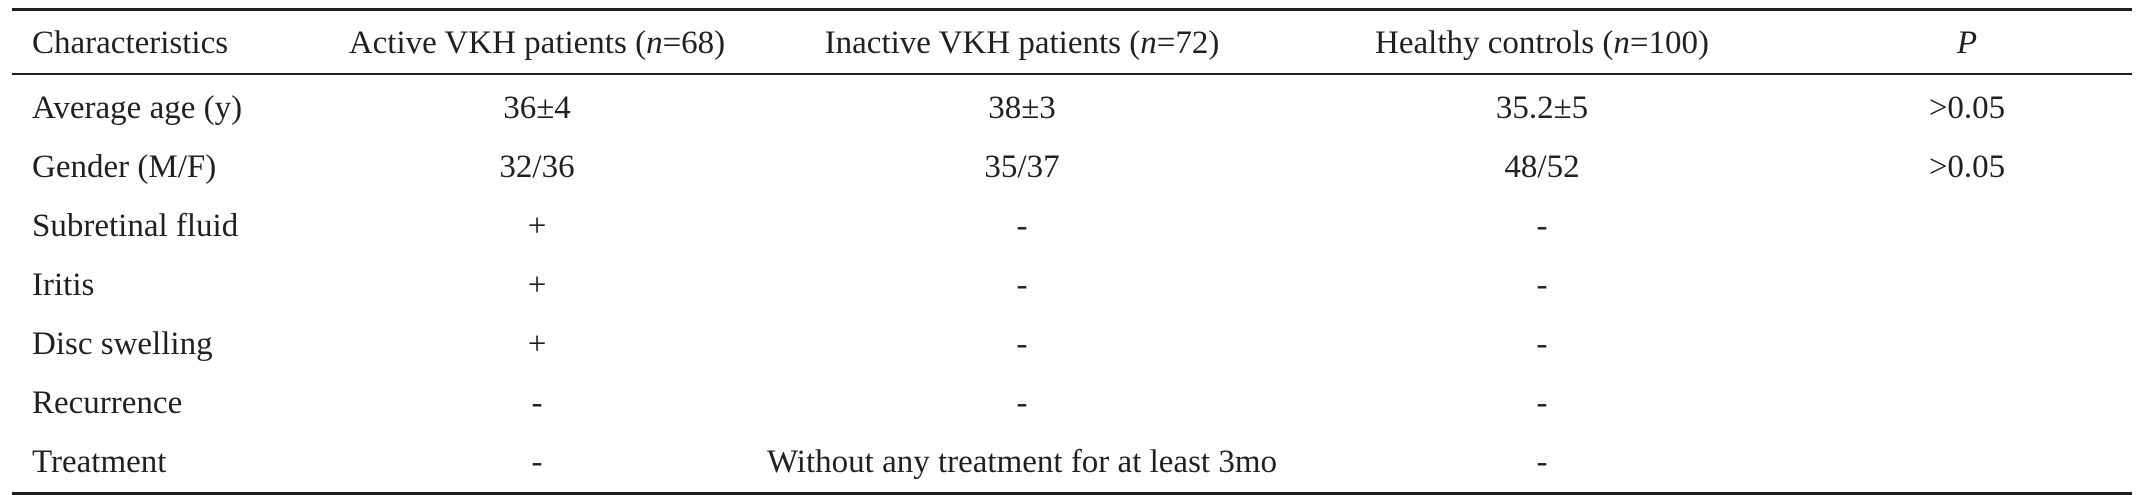 The height and width of the screenshot is (495, 2139). What do you see at coordinates (1542, 108) in the screenshot?
I see `cell-healthy: 35.2±5` at bounding box center [1542, 108].